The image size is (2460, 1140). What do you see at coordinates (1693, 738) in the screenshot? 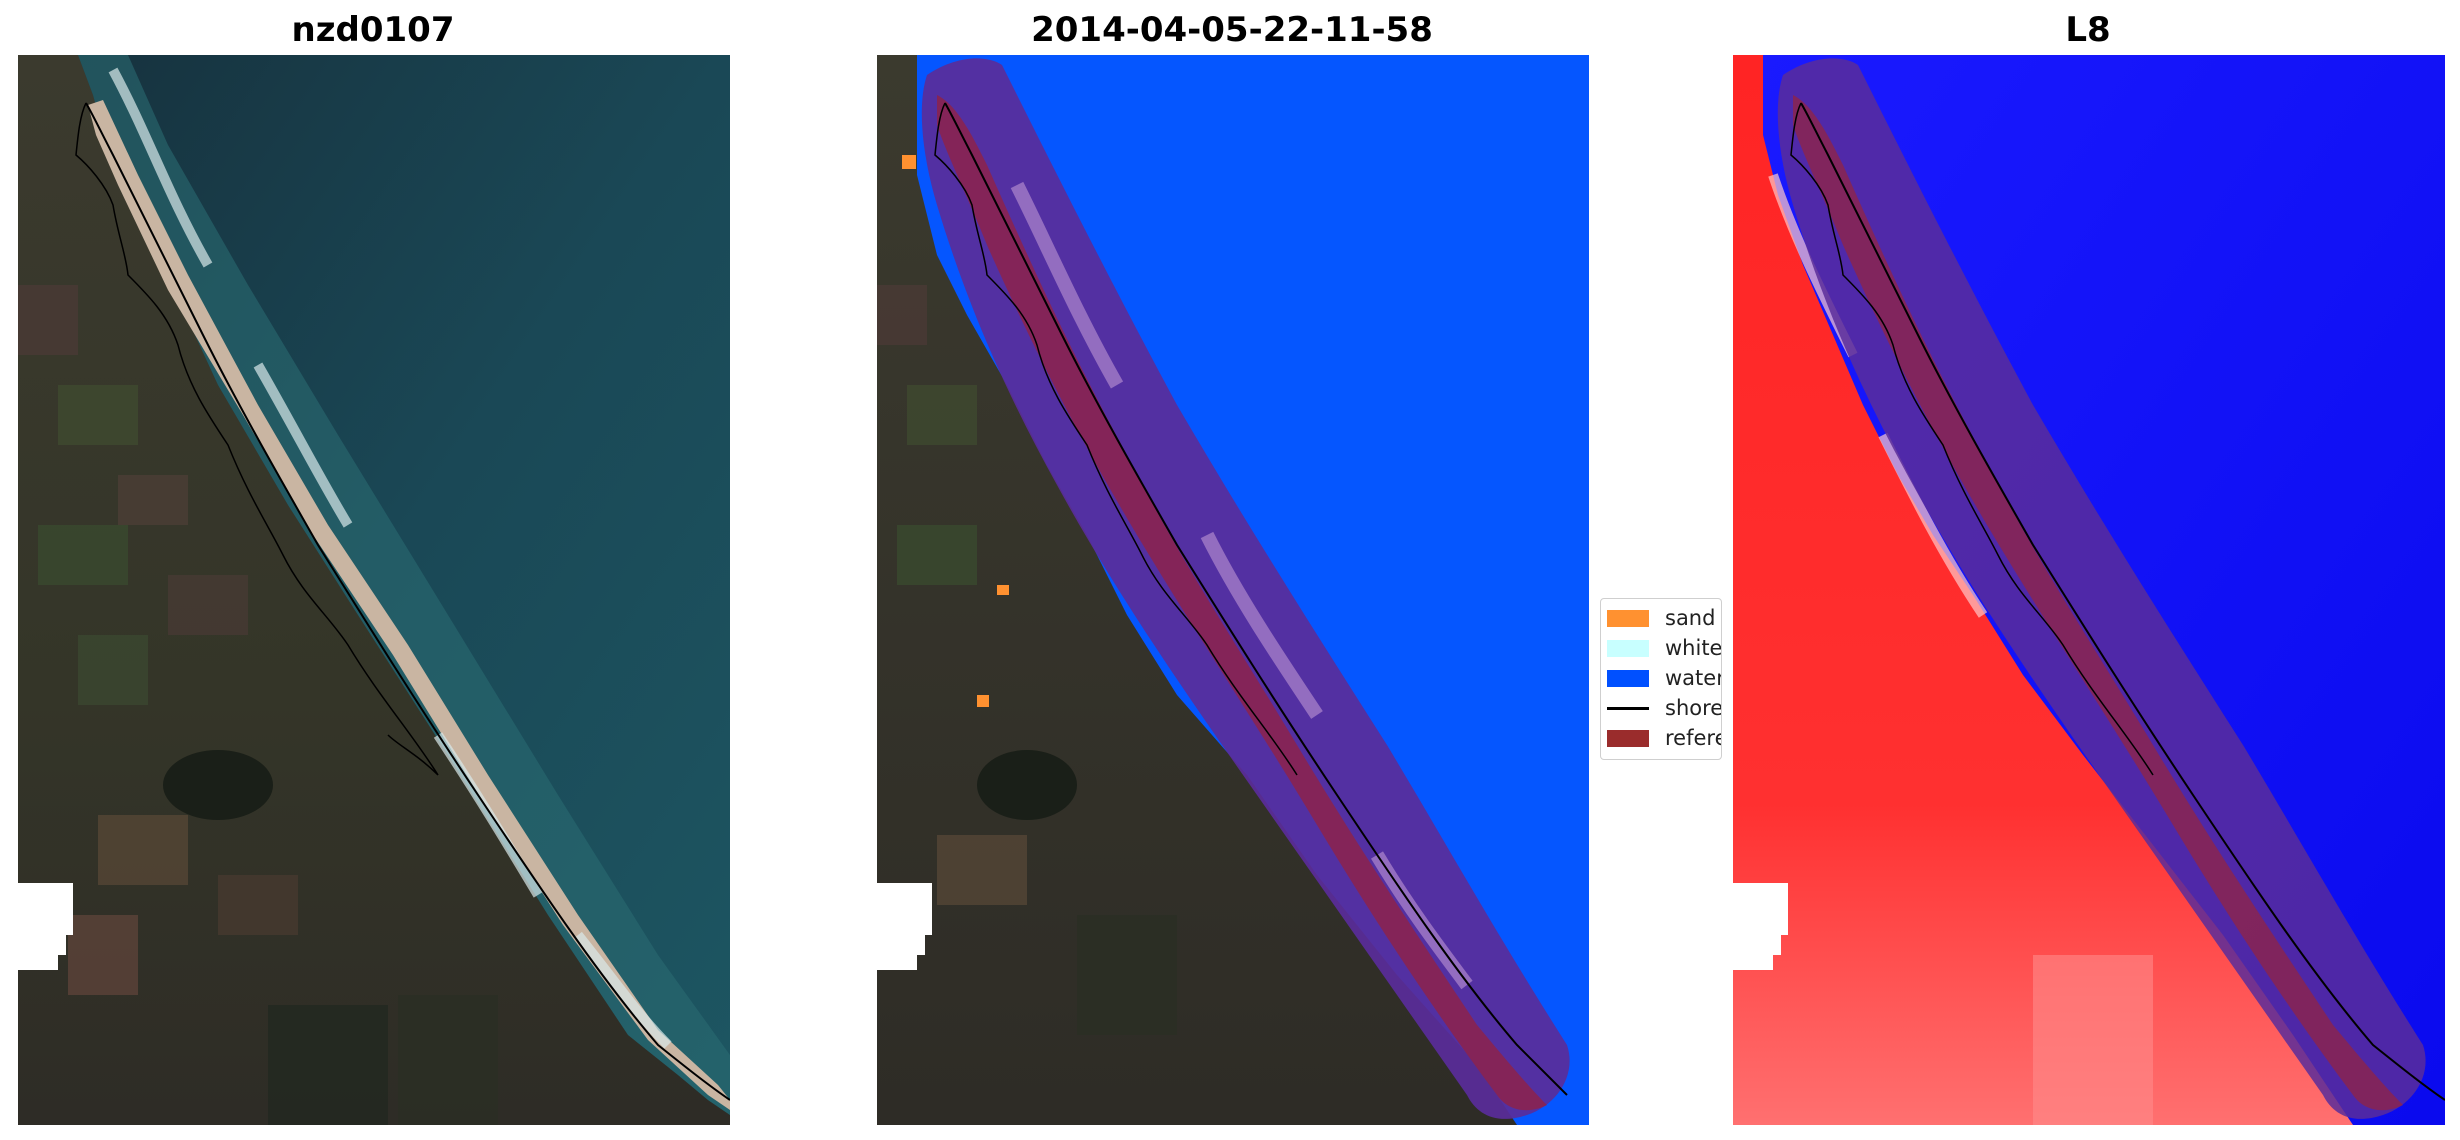
I see `legend-label: reference shoreline` at bounding box center [1693, 738].